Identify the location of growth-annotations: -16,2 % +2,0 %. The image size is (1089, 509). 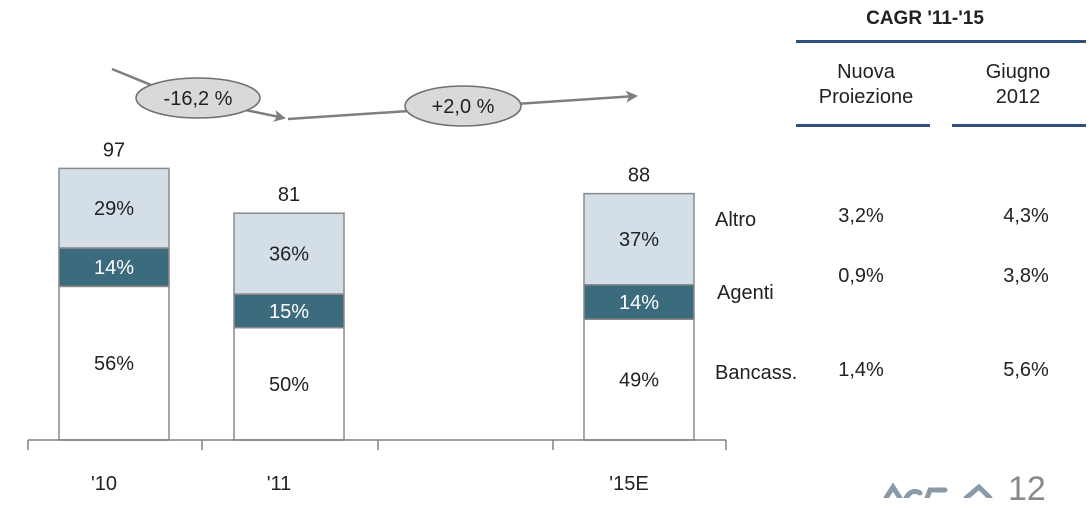
(374, 97).